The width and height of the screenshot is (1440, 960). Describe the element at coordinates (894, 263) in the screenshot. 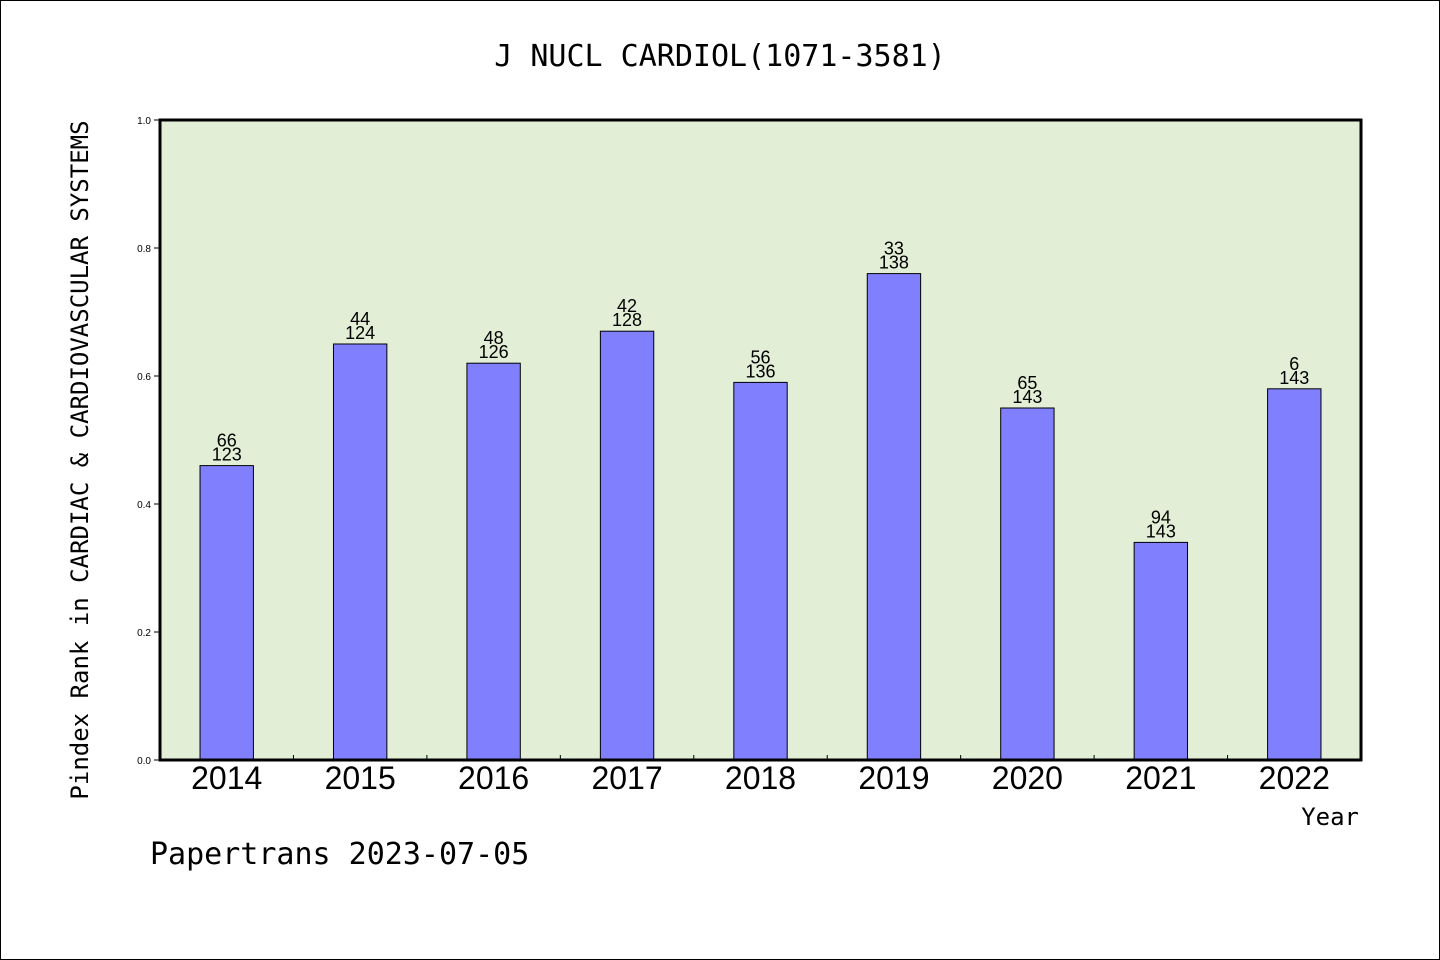

I see `total-label: 138` at that location.